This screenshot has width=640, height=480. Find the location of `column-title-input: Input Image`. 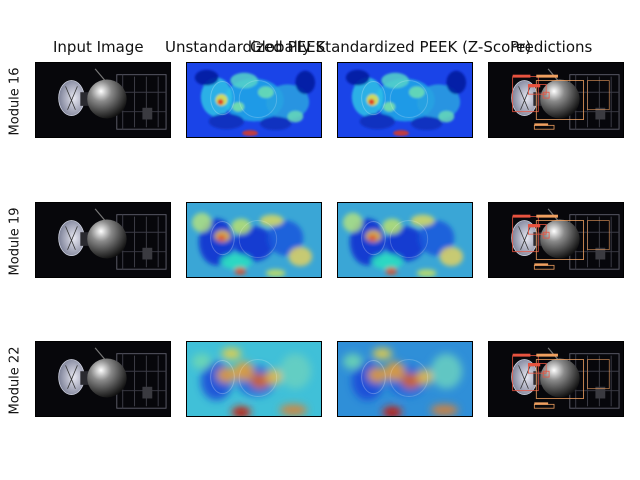

column-title-input: Input Image is located at coordinates (98, 47).